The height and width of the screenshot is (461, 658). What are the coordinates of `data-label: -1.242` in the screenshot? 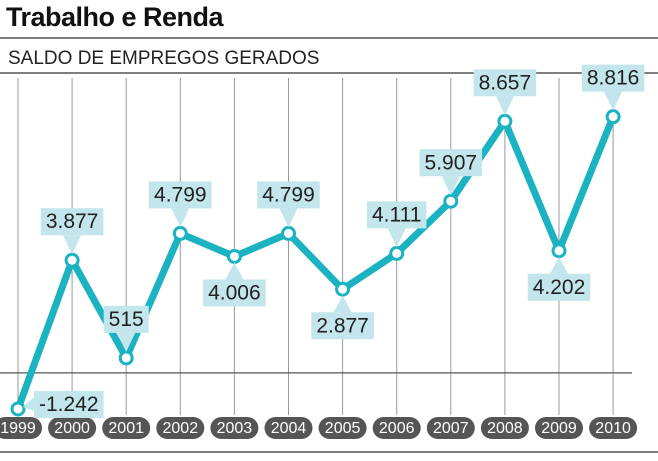 It's located at (69, 404).